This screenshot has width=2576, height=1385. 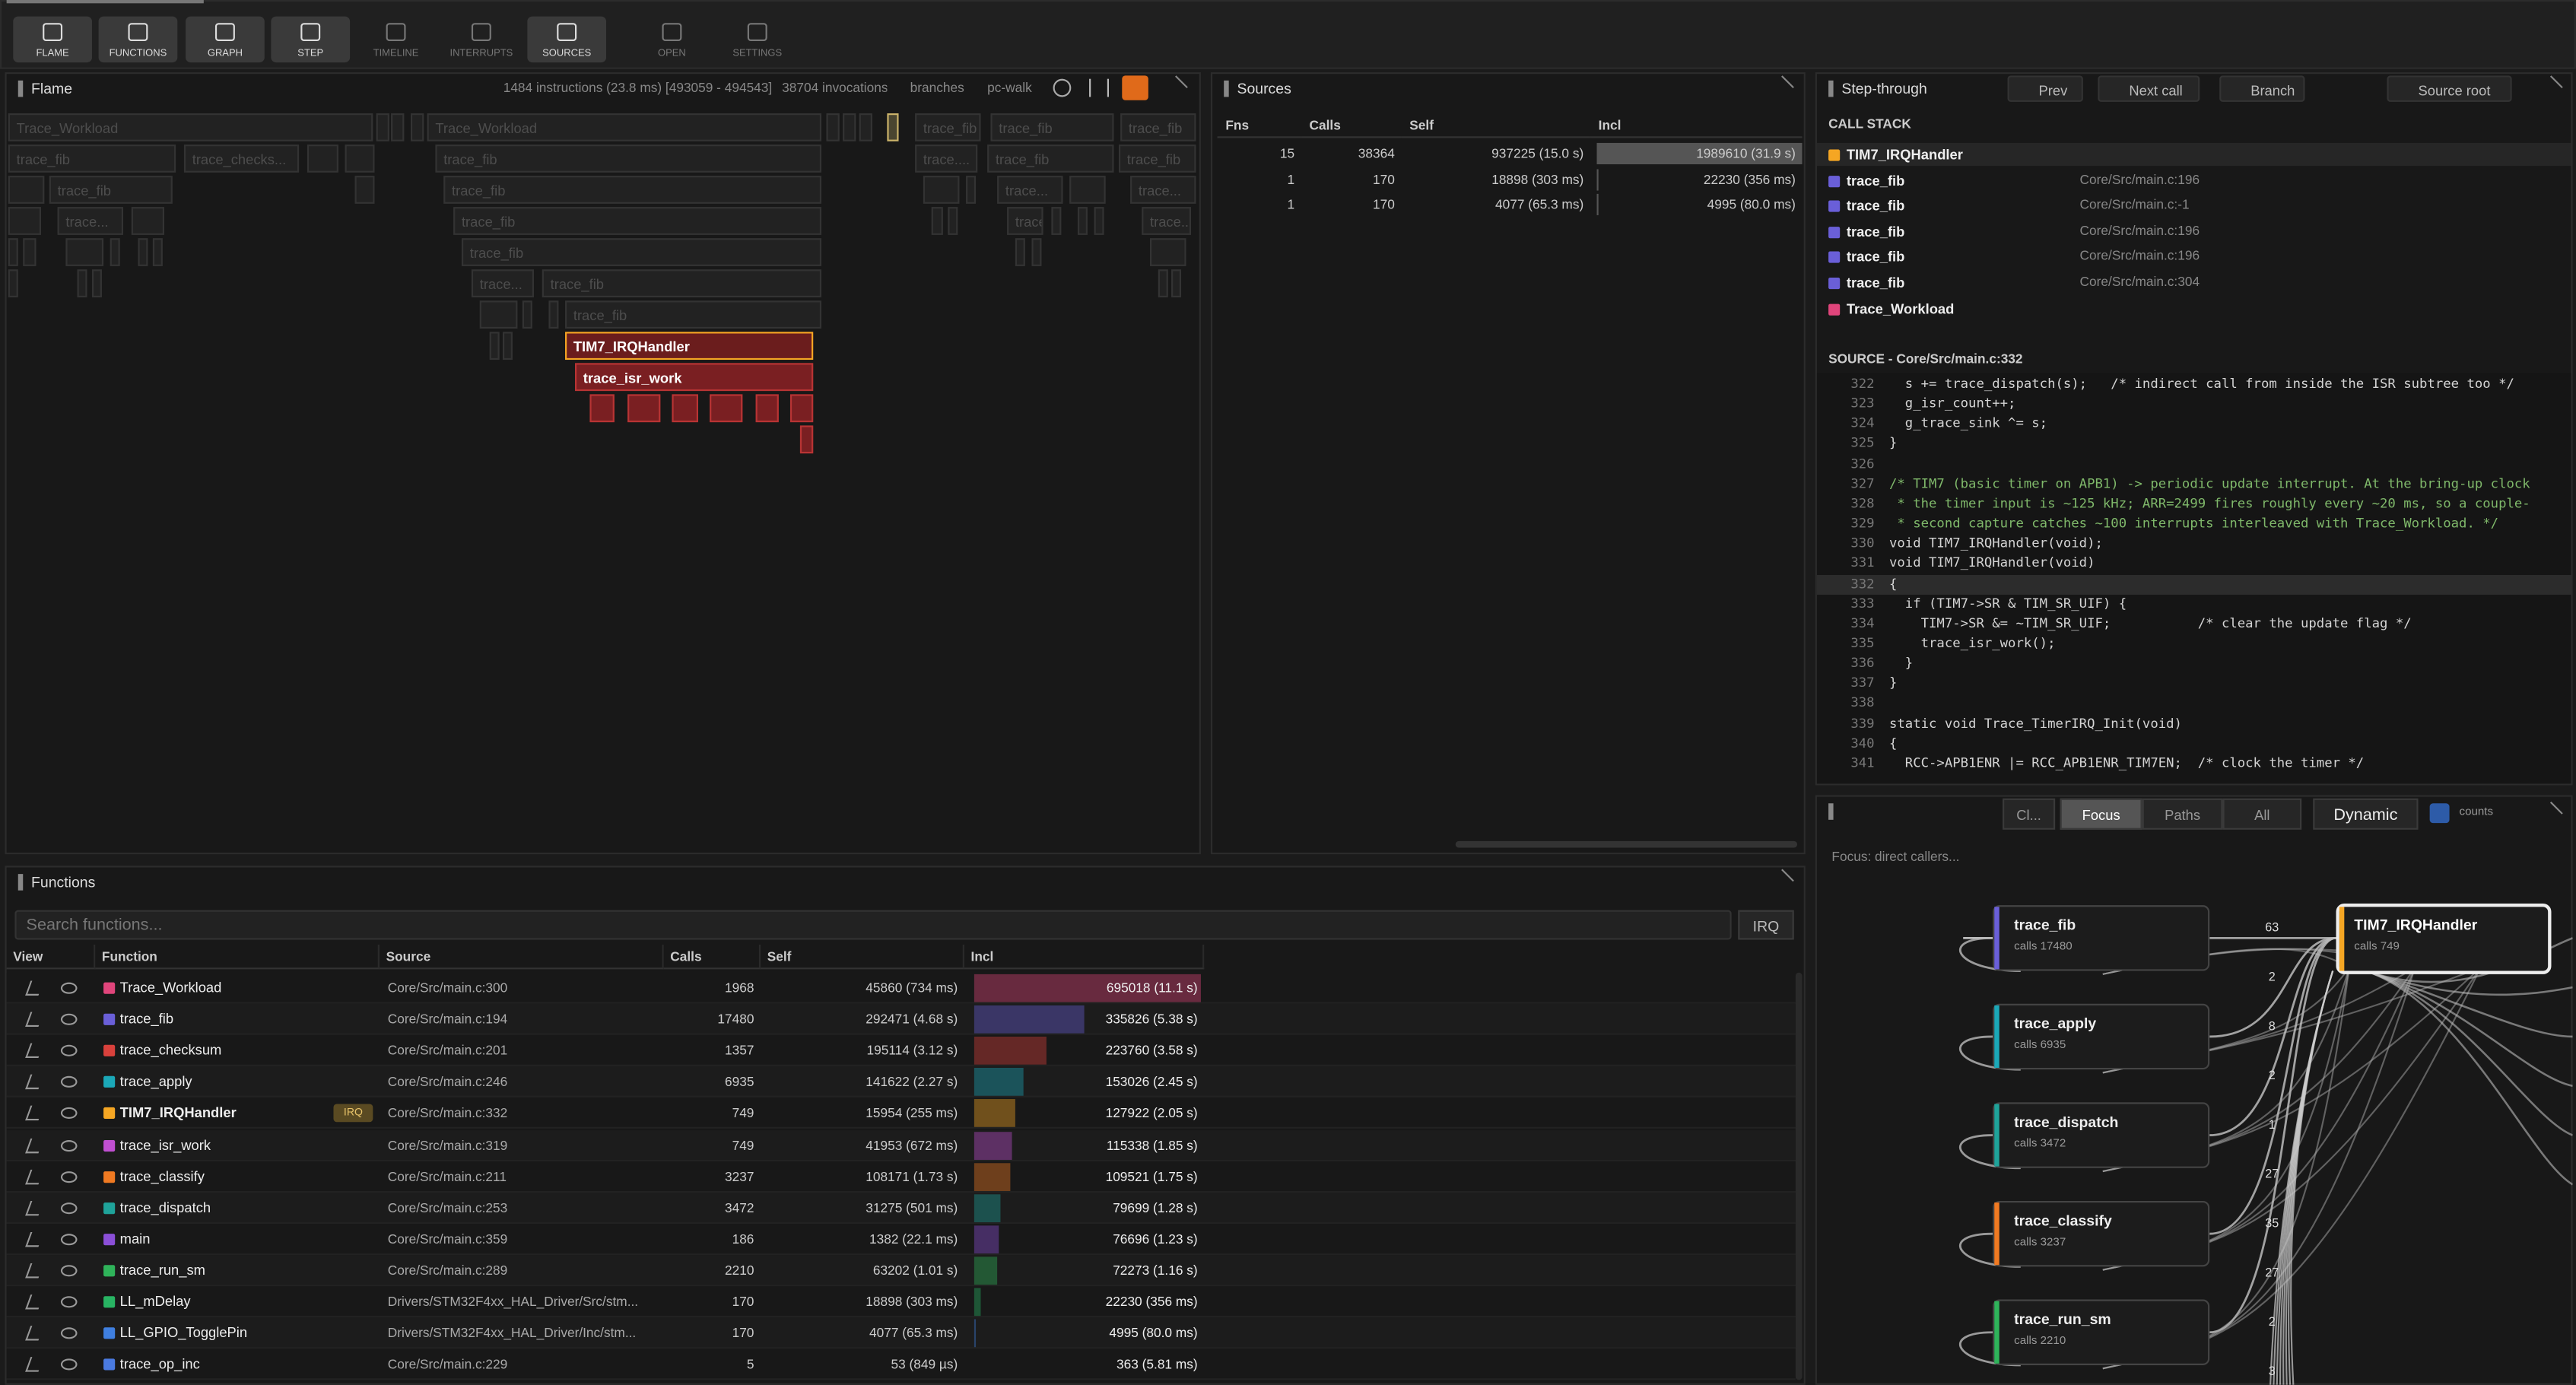 What do you see at coordinates (2262, 814) in the screenshot?
I see `graph-mode-button: All` at bounding box center [2262, 814].